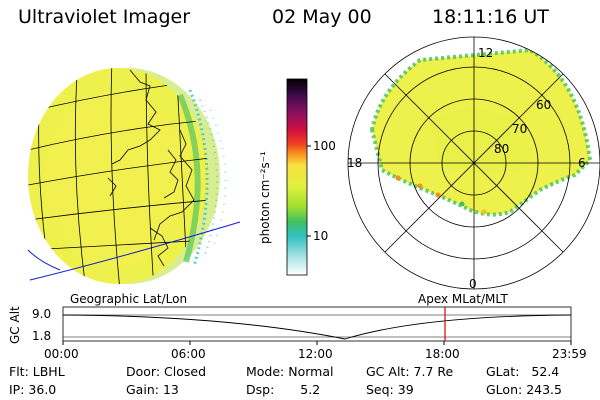 Image resolution: width=600 pixels, height=400 pixels. Describe the element at coordinates (324, 146) in the screenshot. I see `colorbar-tick-label-100: 100` at that location.